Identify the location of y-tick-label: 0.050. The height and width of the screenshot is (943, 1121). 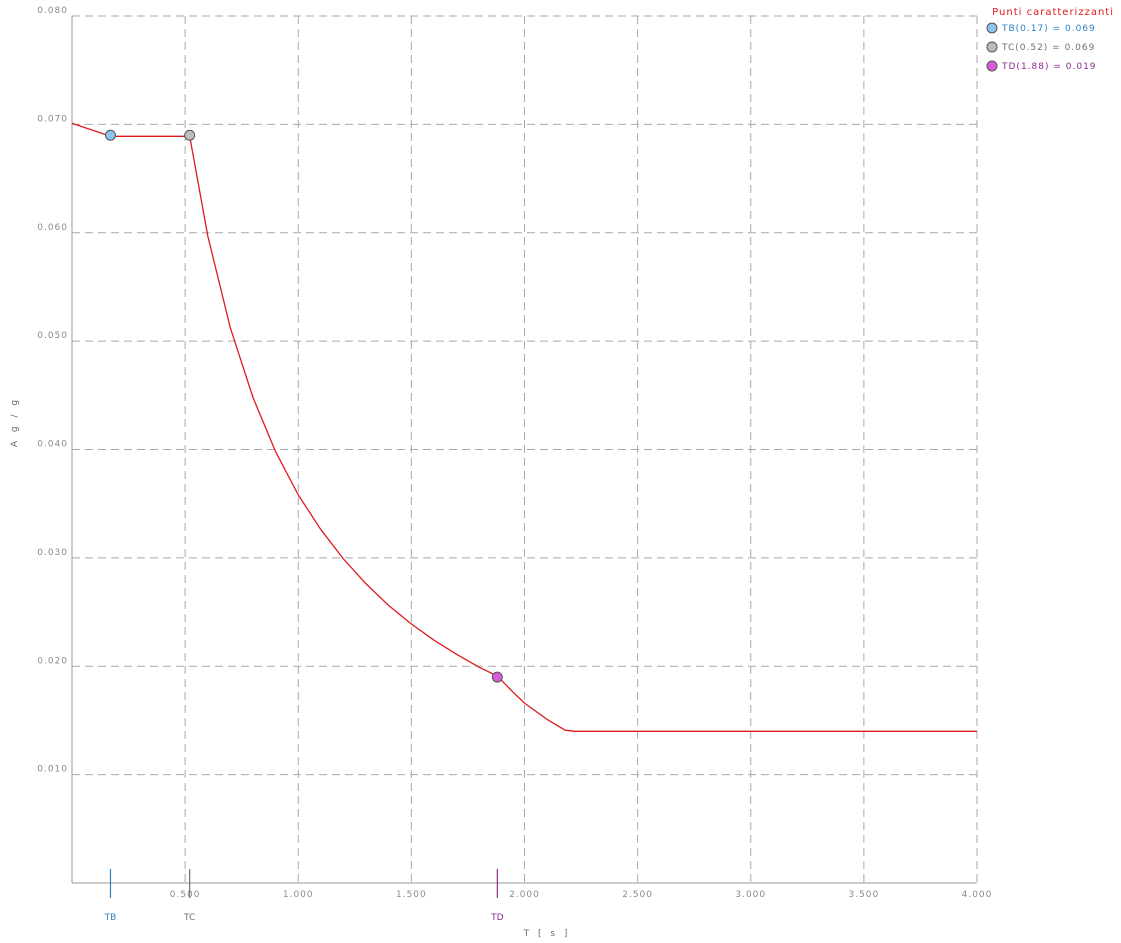
(52, 336).